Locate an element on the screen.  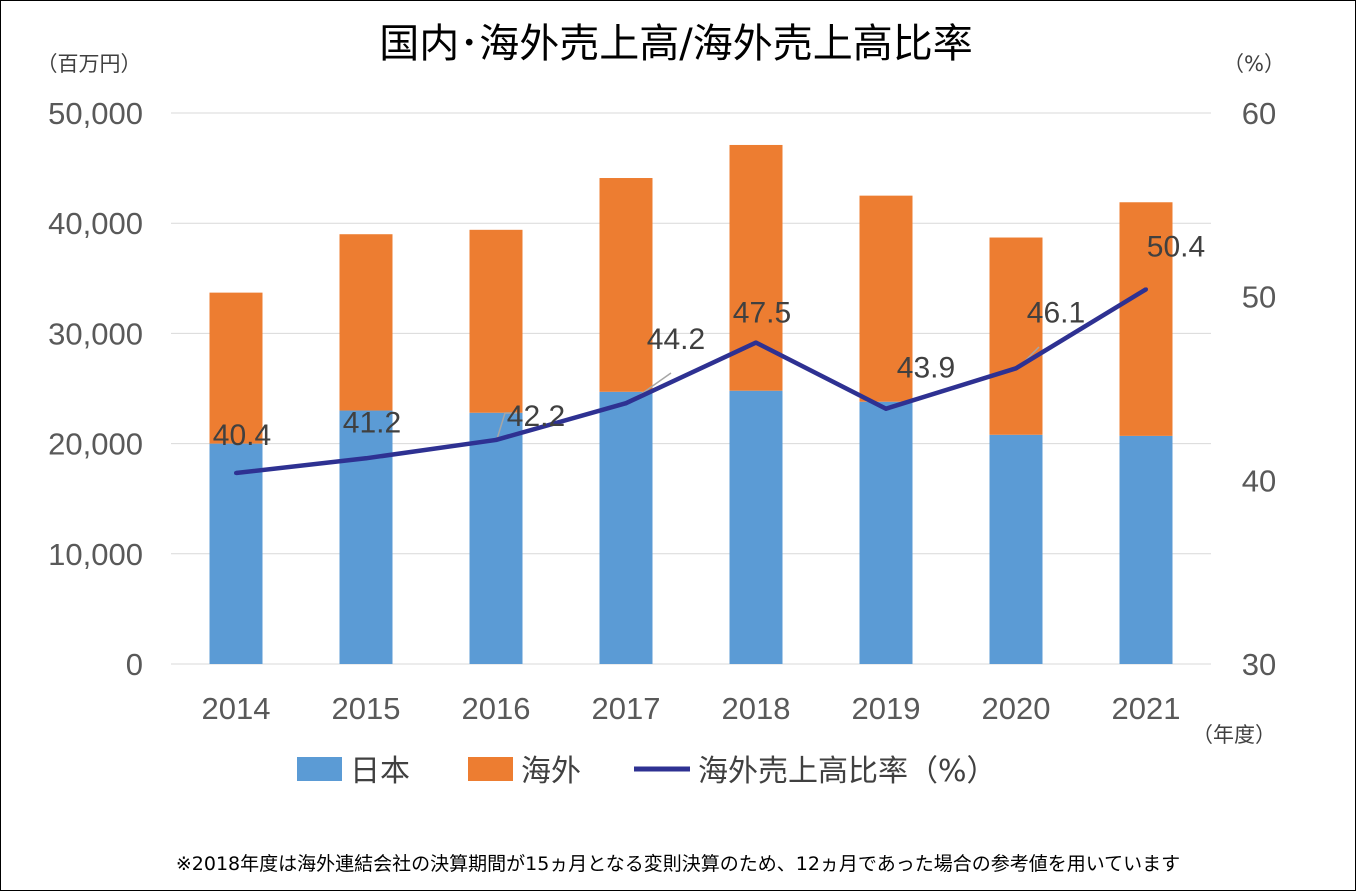
ratio-data-label: 40.4 is located at coordinates (242, 435).